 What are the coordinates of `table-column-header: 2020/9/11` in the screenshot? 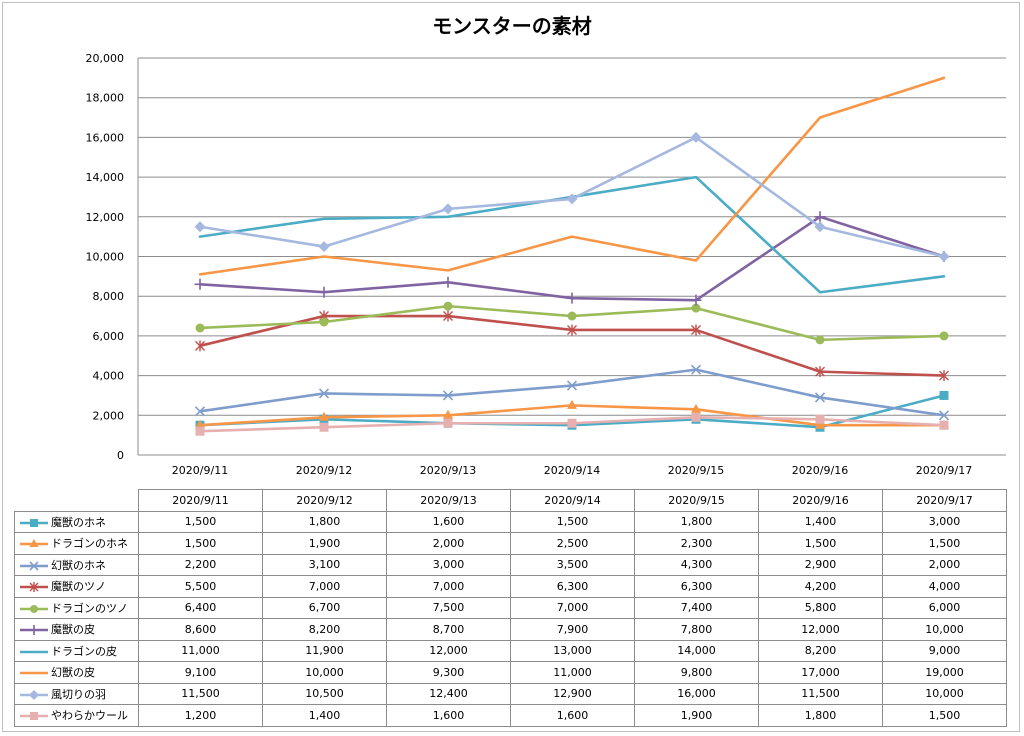 It's located at (200, 500).